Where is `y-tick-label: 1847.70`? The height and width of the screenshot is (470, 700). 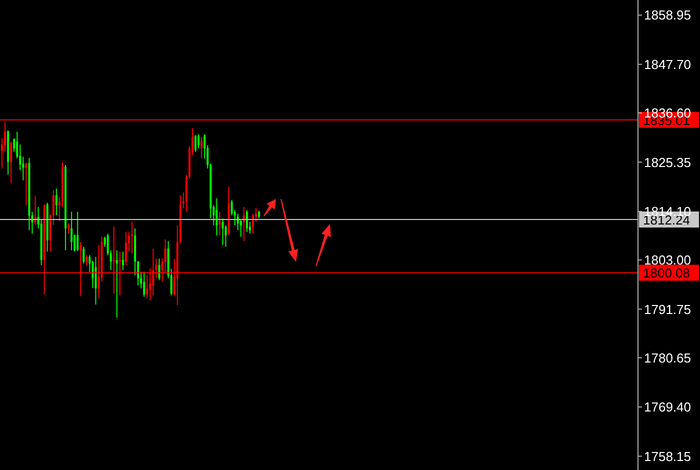
y-tick-label: 1847.70 is located at coordinates (667, 64).